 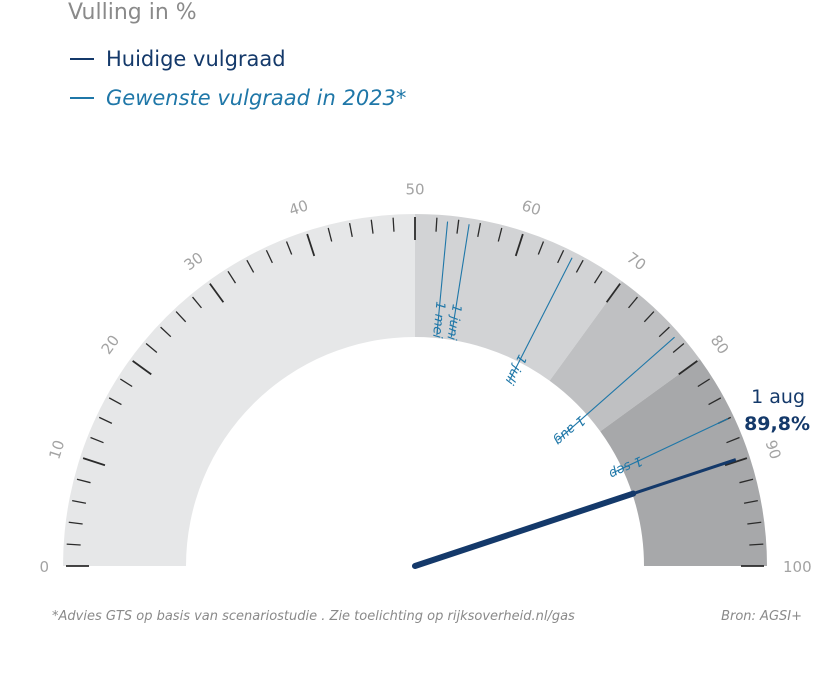 I want to click on tick-label: 30, so click(x=194, y=262).